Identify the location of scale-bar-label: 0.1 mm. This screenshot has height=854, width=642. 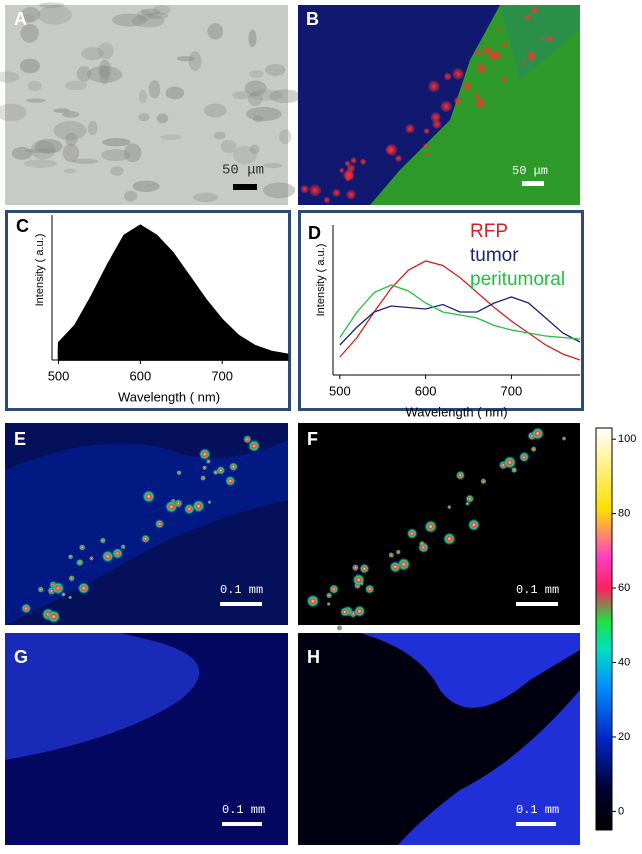
(241, 590).